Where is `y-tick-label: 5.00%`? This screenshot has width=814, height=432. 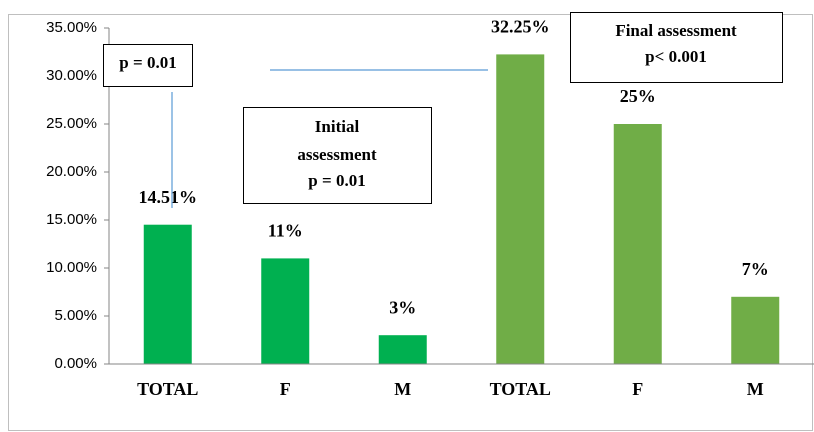
y-tick-label: 5.00% is located at coordinates (75, 315).